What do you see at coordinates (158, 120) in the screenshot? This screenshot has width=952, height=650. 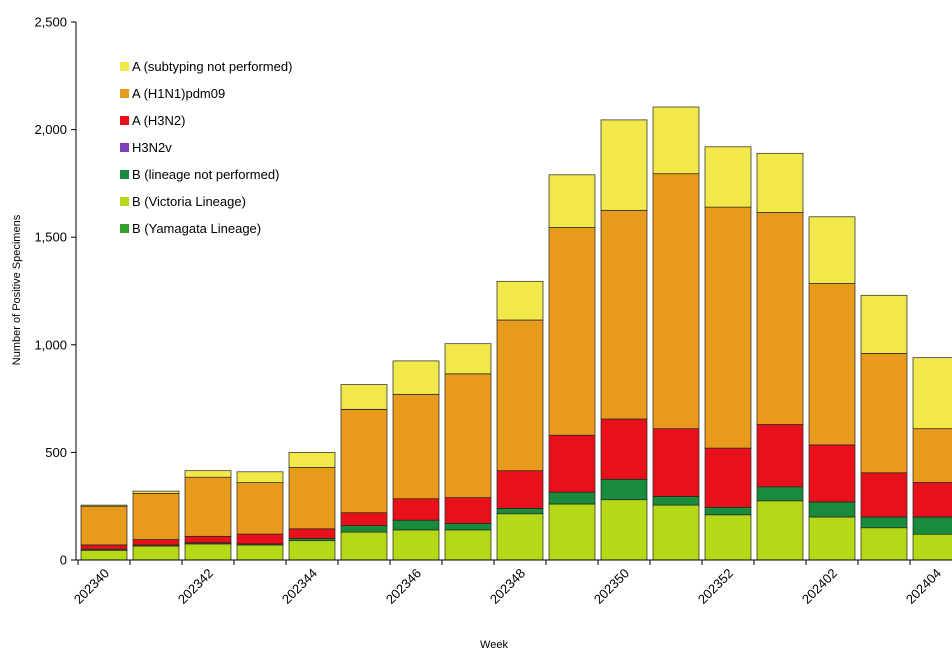 I see `legend-label: A (H3N2)` at bounding box center [158, 120].